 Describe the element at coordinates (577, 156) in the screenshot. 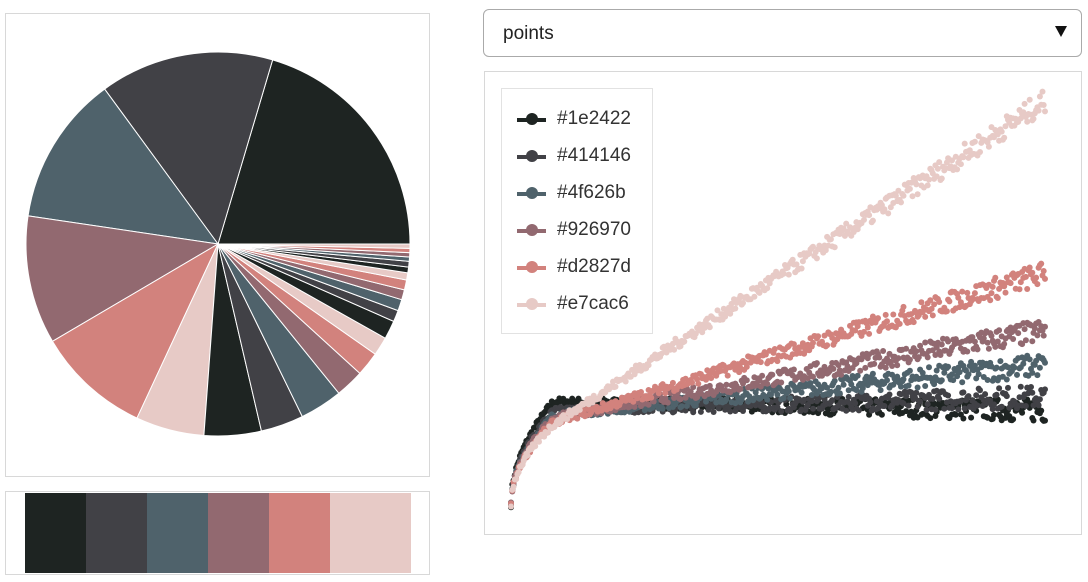

I see `legend-item: #414146` at that location.